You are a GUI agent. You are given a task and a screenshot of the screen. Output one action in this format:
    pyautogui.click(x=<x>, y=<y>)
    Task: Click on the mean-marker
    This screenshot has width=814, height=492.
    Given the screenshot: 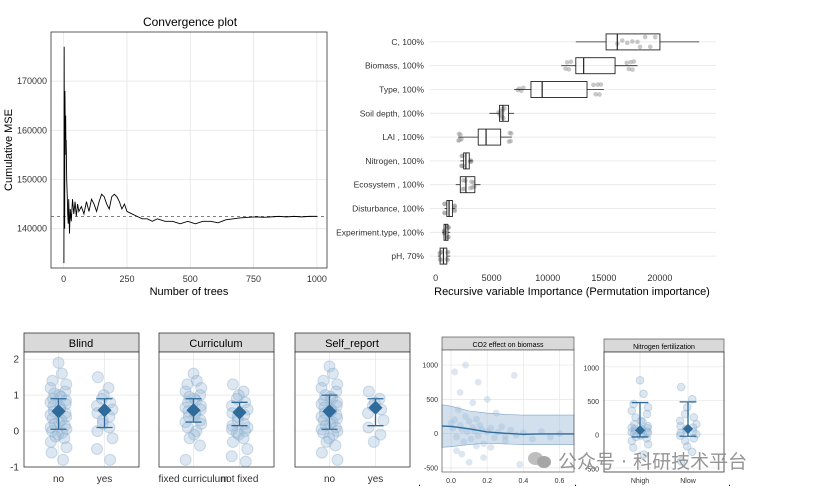 What is the action you would take?
    pyautogui.click(x=375, y=407)
    